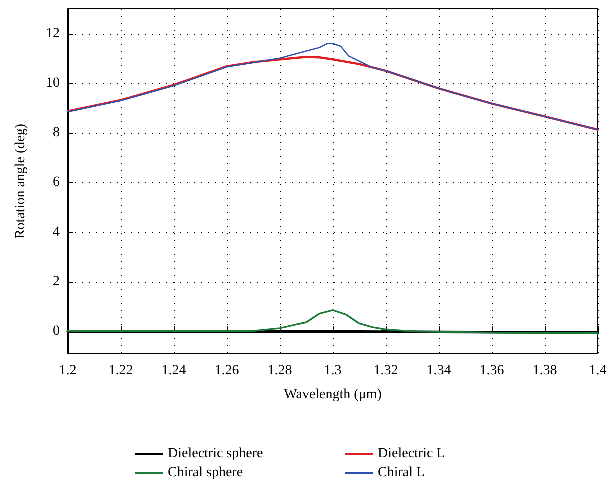 The image size is (611, 491). Describe the element at coordinates (598, 371) in the screenshot. I see `x-tick-label: 1.4` at that location.